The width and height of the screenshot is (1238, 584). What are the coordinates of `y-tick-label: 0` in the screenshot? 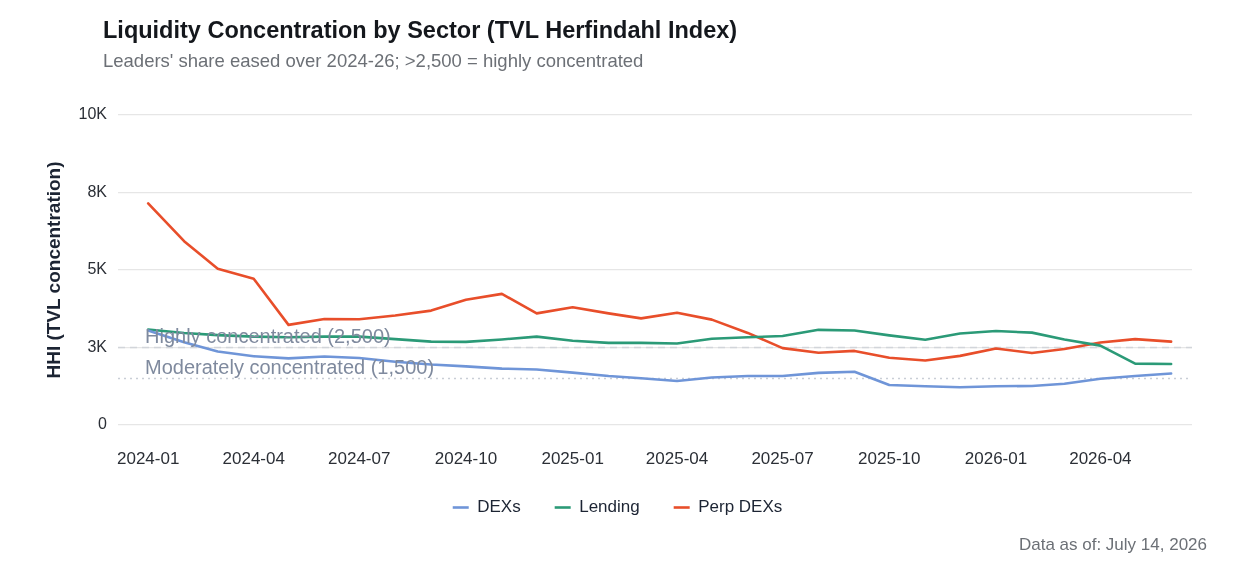 It's located at (103, 424).